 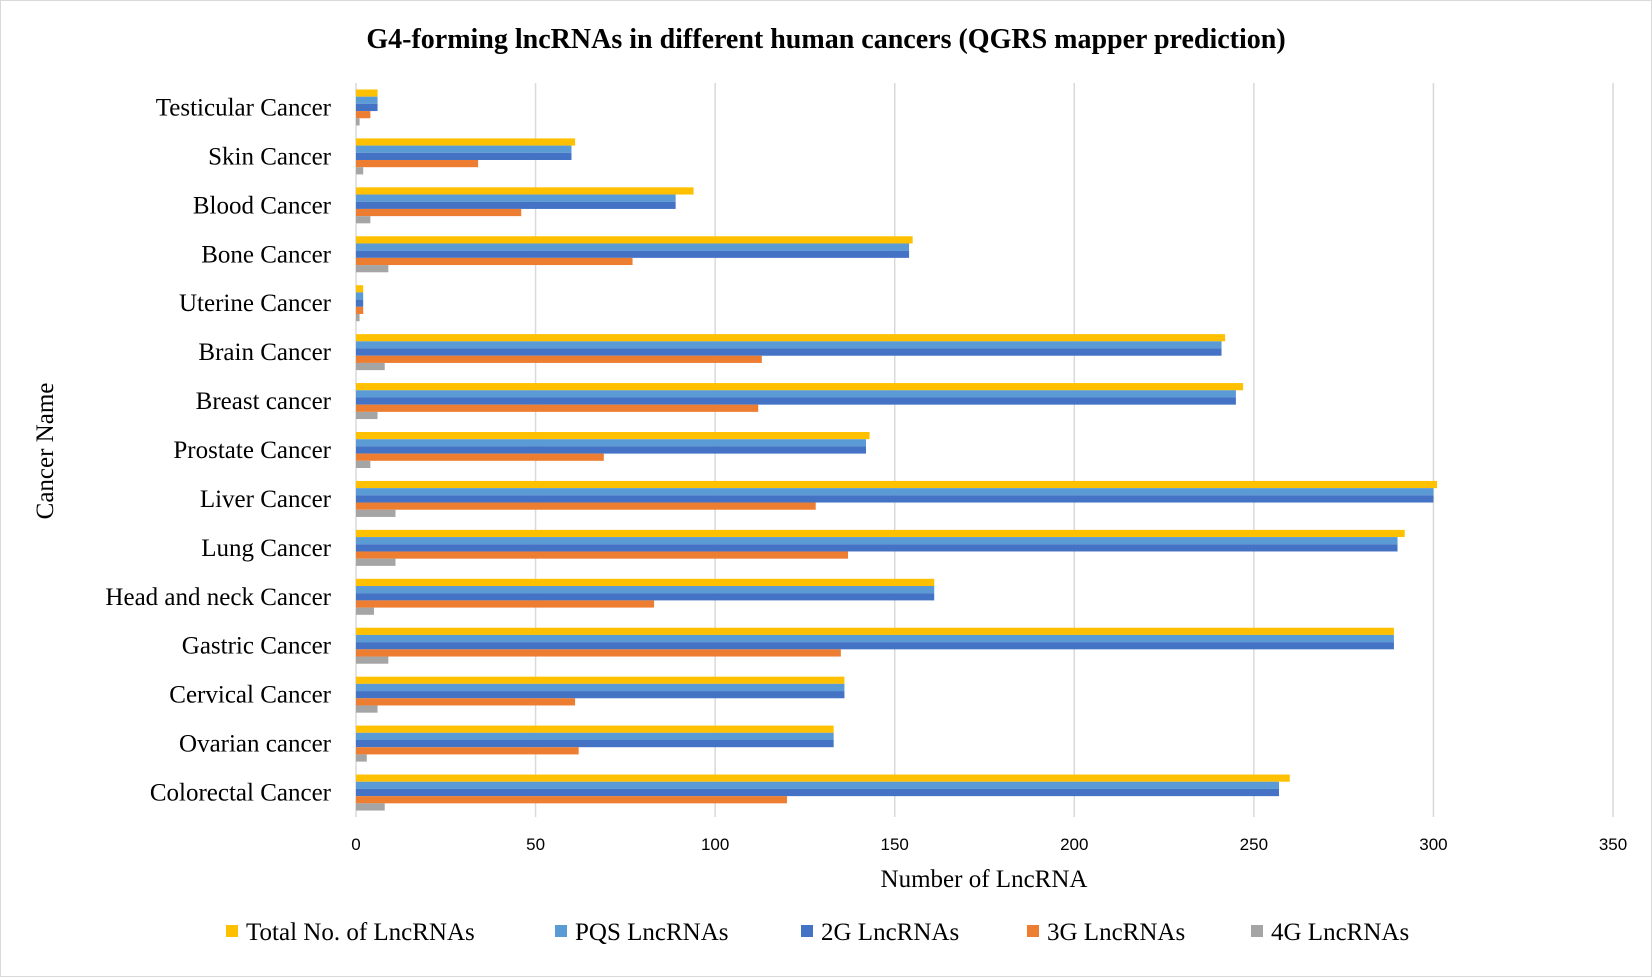 I want to click on legend-label: PQS LncRNAs, so click(x=652, y=932).